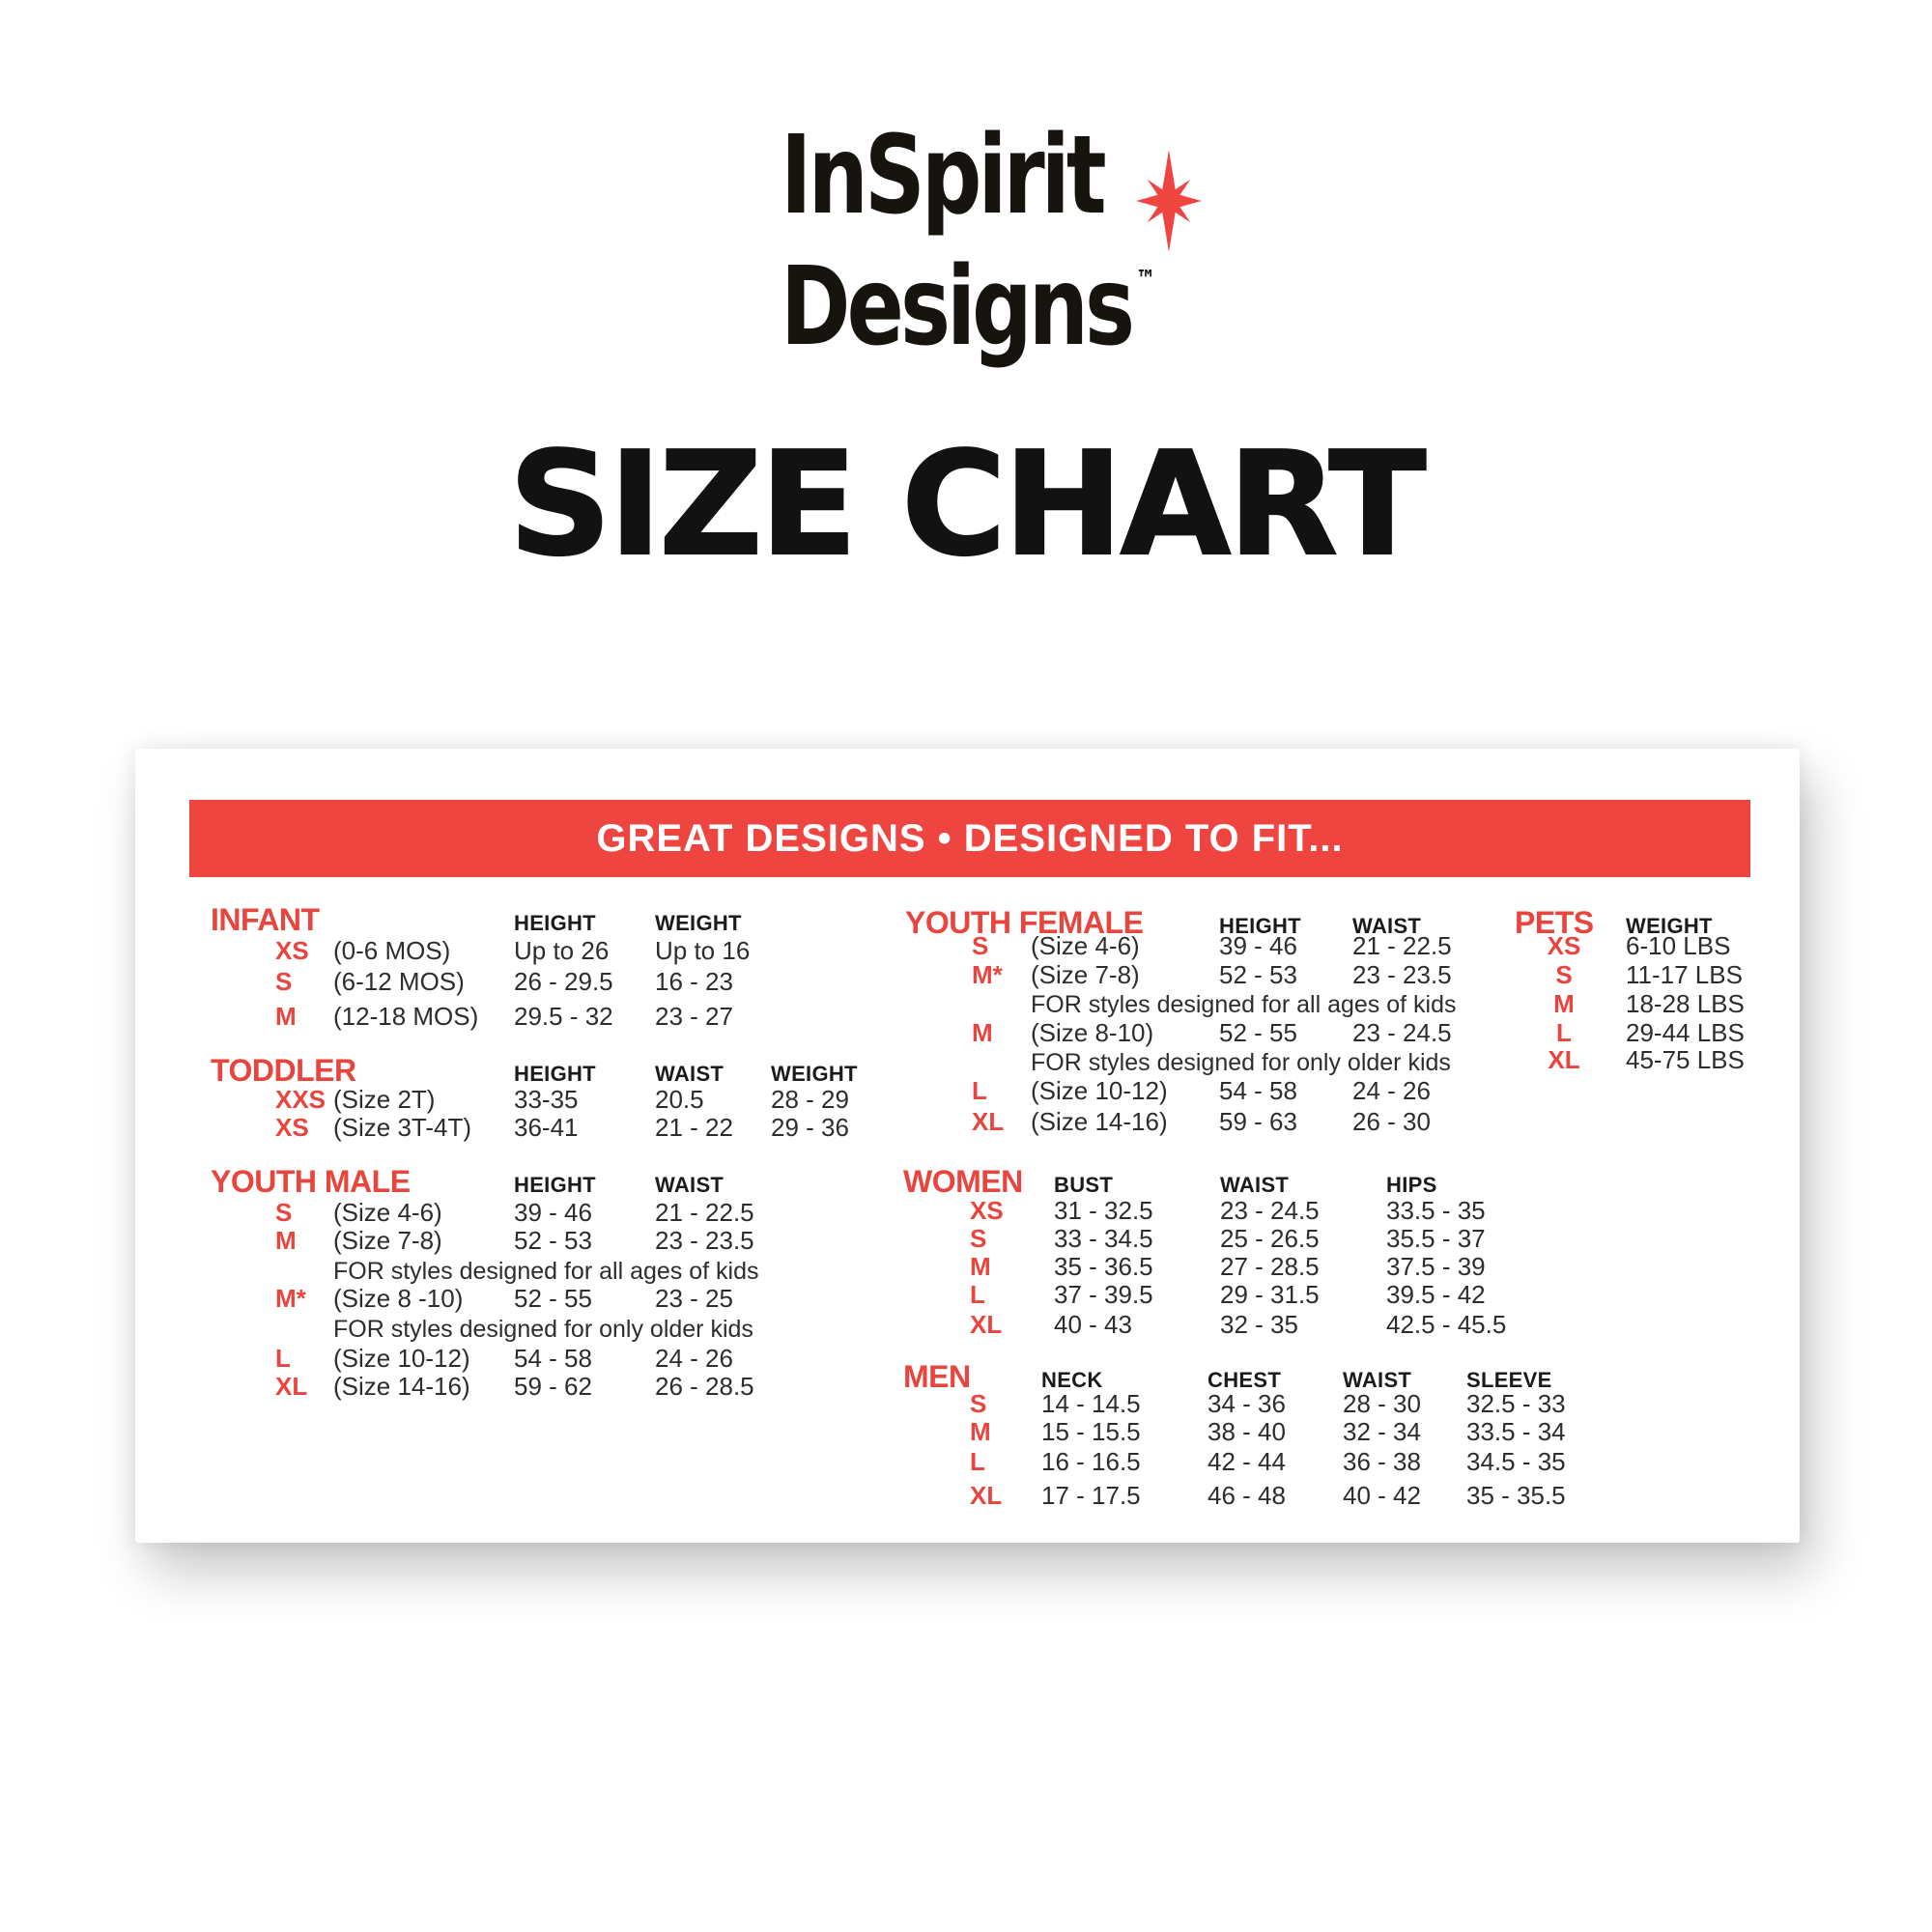  I want to click on section-title: INFANT, so click(265, 919).